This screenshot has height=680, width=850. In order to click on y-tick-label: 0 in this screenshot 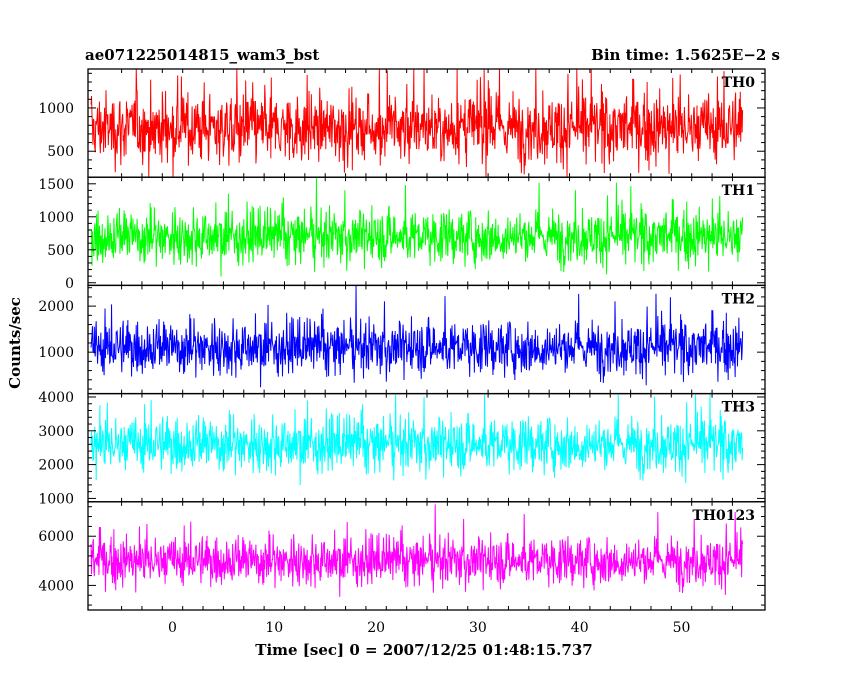, I will do `click(69, 284)`.